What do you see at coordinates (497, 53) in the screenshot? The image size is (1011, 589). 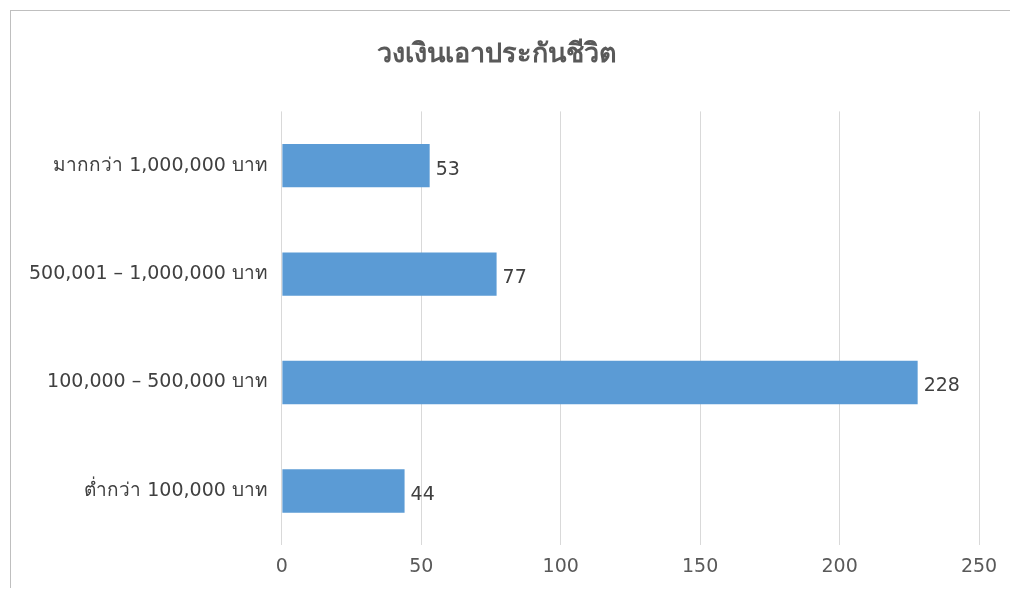 I see `chart-title: วงเงินเอาประกันชีวิต` at bounding box center [497, 53].